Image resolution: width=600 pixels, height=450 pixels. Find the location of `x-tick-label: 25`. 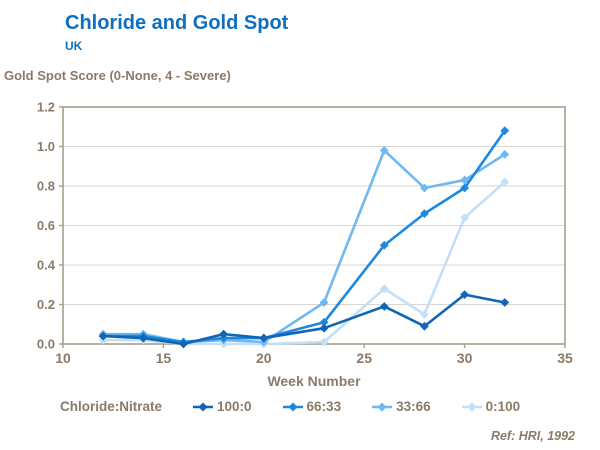

x-tick-label: 25 is located at coordinates (364, 358).